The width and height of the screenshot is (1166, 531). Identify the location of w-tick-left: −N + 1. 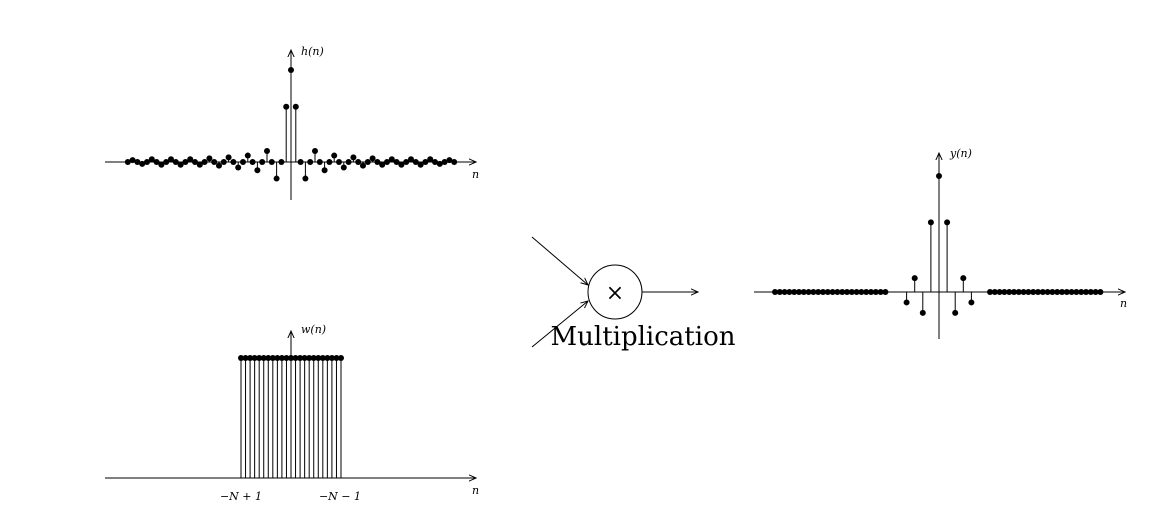
(241, 496).